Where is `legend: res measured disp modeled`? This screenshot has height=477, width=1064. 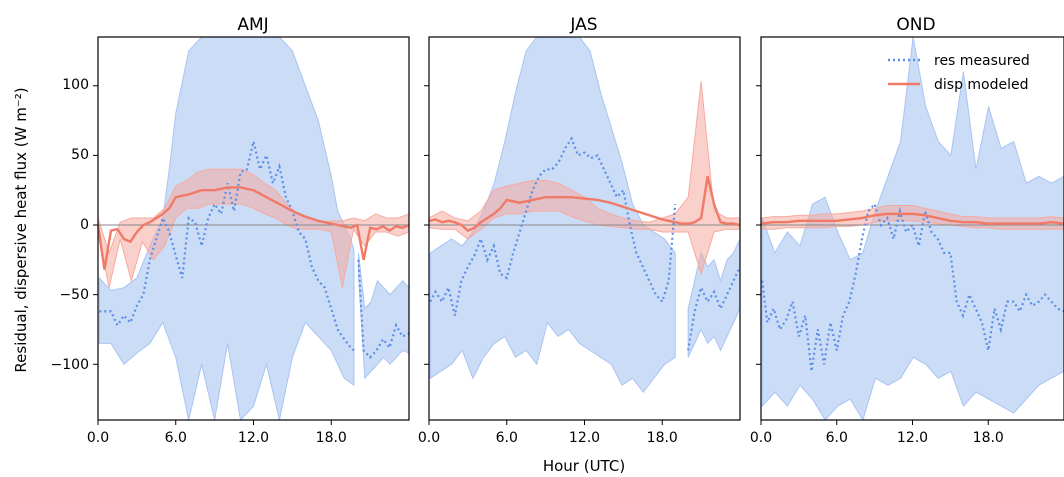
legend: res measured disp modeled is located at coordinates (959, 73).